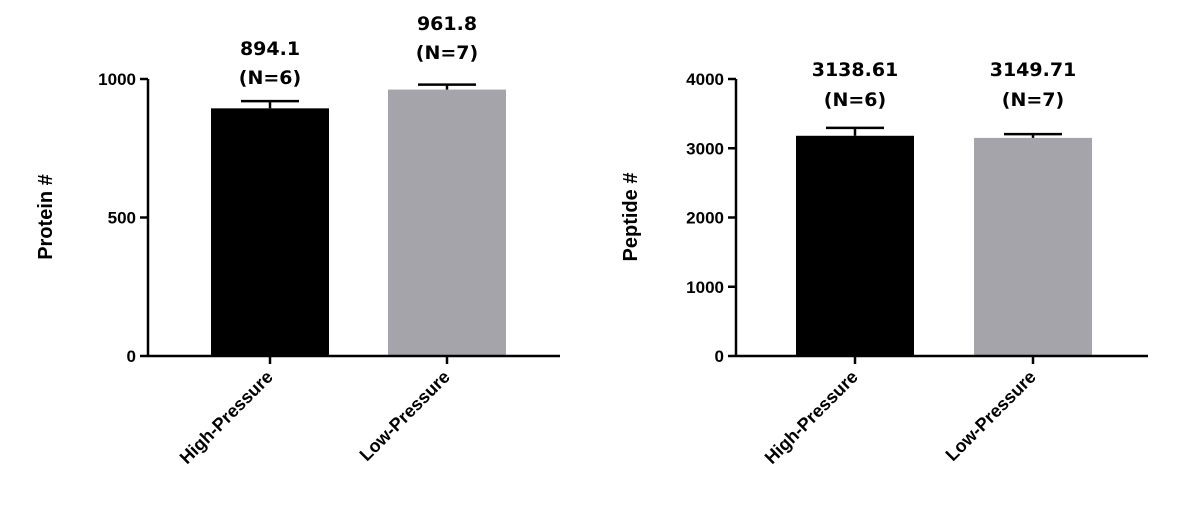  What do you see at coordinates (705, 148) in the screenshot?
I see `y-tick-label: 3000` at bounding box center [705, 148].